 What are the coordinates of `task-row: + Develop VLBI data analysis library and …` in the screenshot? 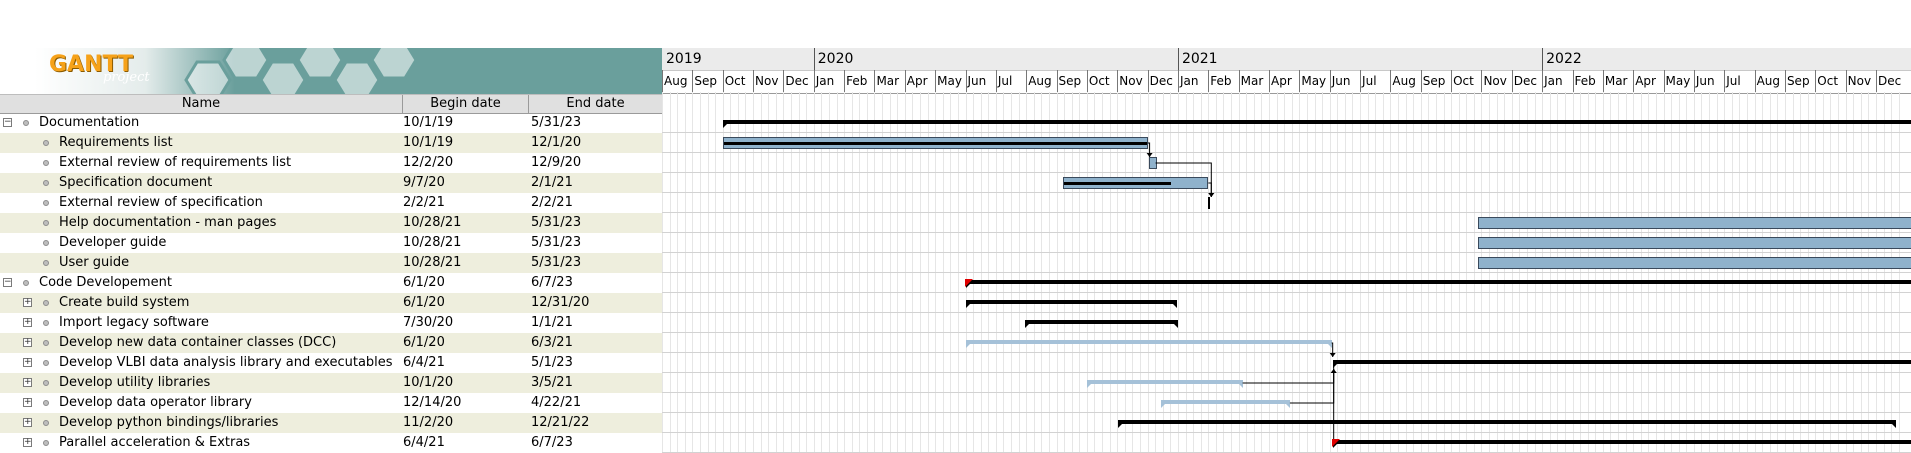 It's located at (331, 363).